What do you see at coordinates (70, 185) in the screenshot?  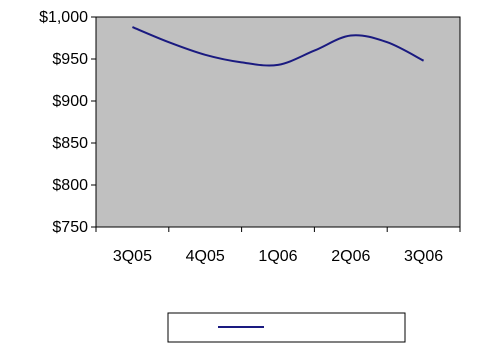 I see `y-tick-label: $800` at bounding box center [70, 185].